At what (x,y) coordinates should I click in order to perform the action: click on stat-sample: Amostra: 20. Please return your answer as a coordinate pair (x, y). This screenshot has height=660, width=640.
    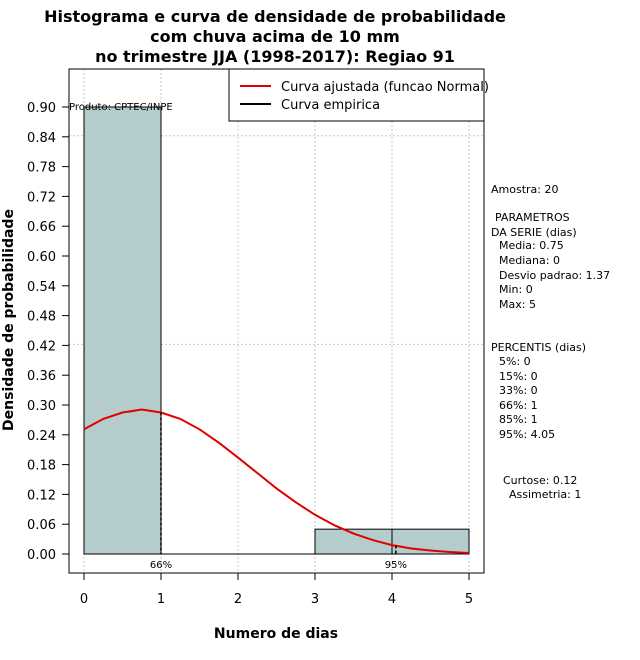
    Looking at the image, I should click on (524, 189).